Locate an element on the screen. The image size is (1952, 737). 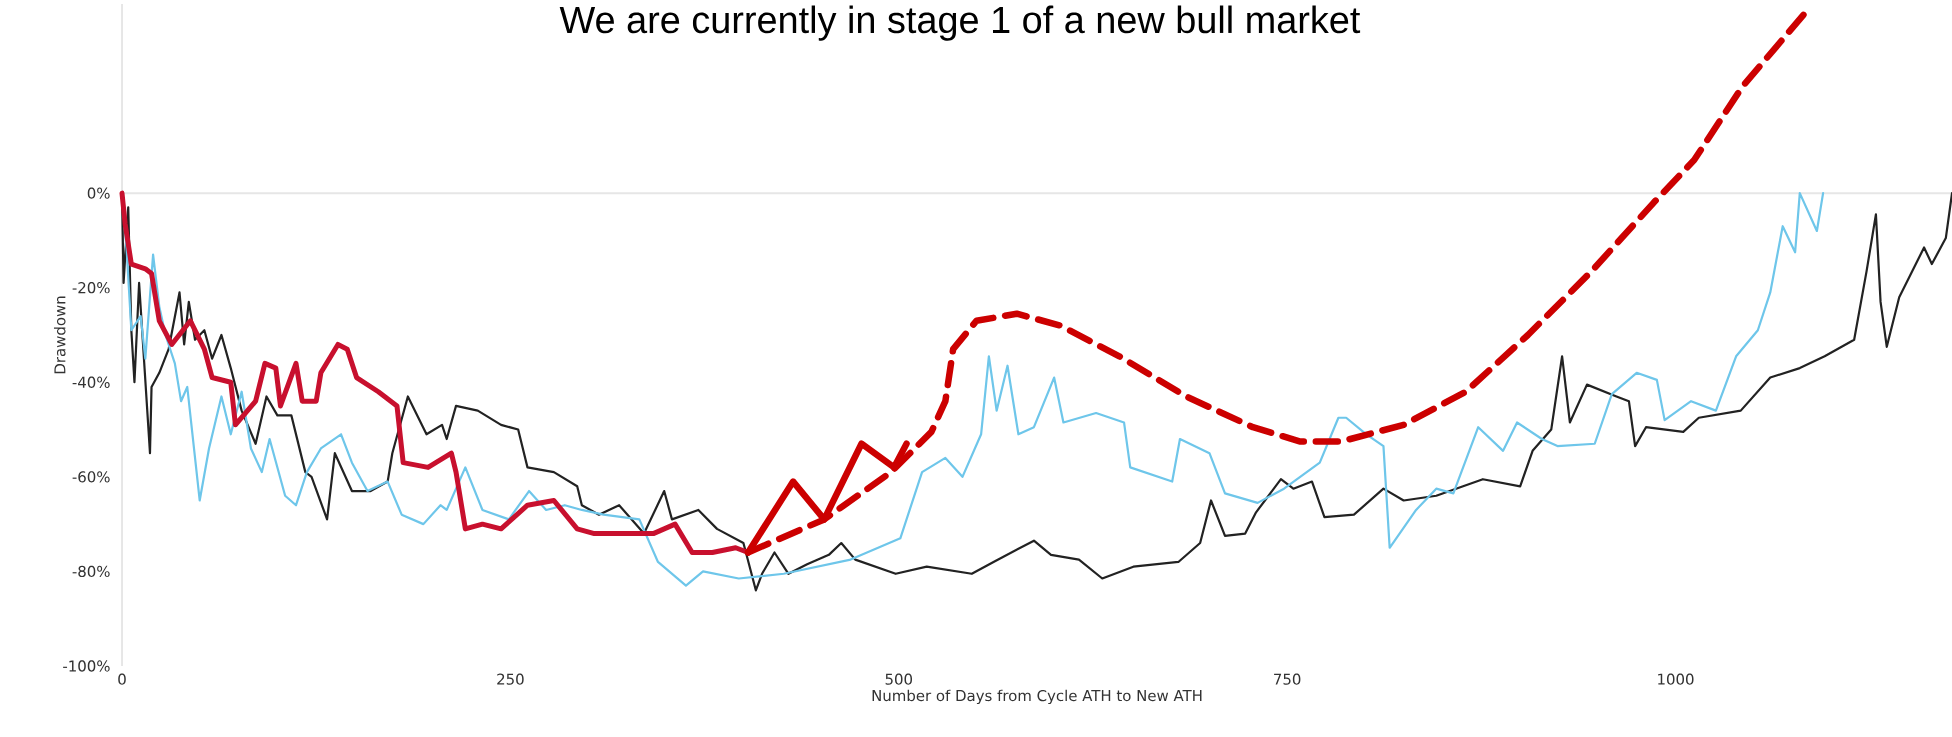
y-tick-label: -100% is located at coordinates (86, 666).